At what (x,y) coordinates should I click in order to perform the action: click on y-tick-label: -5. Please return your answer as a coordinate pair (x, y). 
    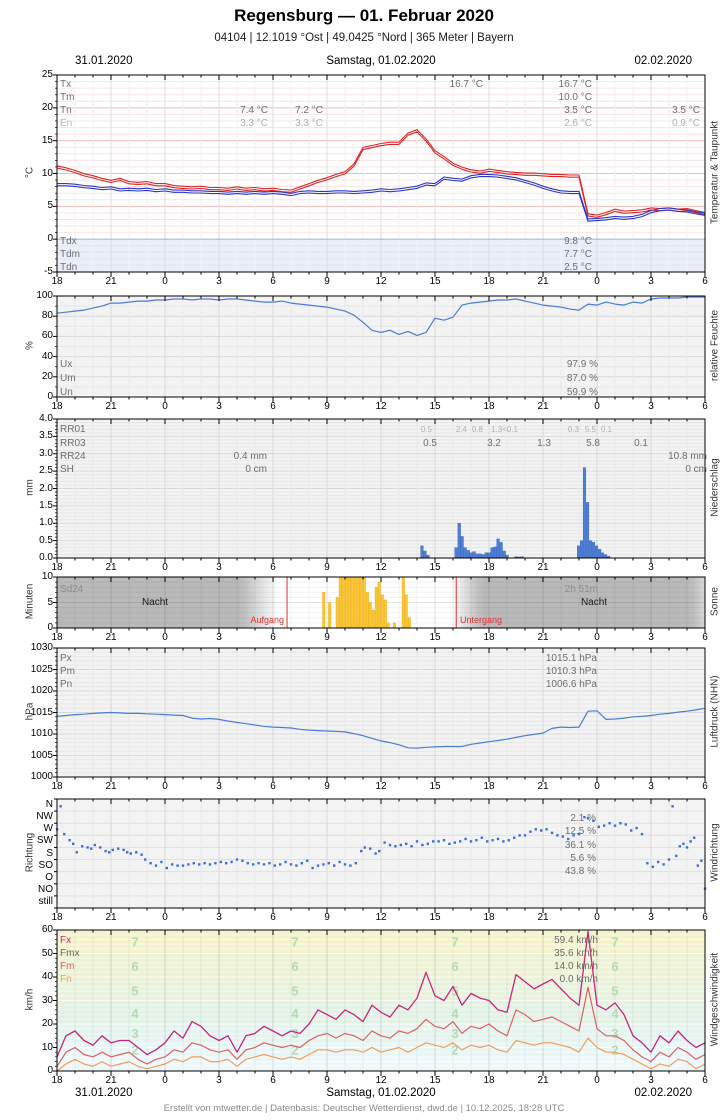
    Looking at the image, I should click on (48, 271).